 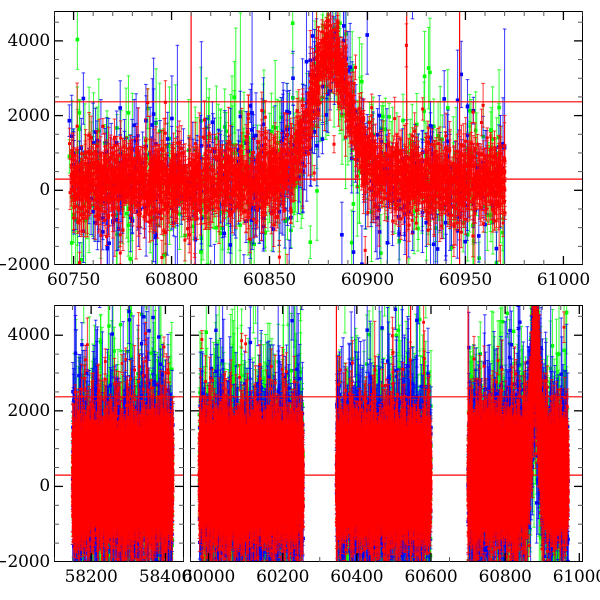 I want to click on top-panel-ytick-label: 0, so click(x=44, y=190).